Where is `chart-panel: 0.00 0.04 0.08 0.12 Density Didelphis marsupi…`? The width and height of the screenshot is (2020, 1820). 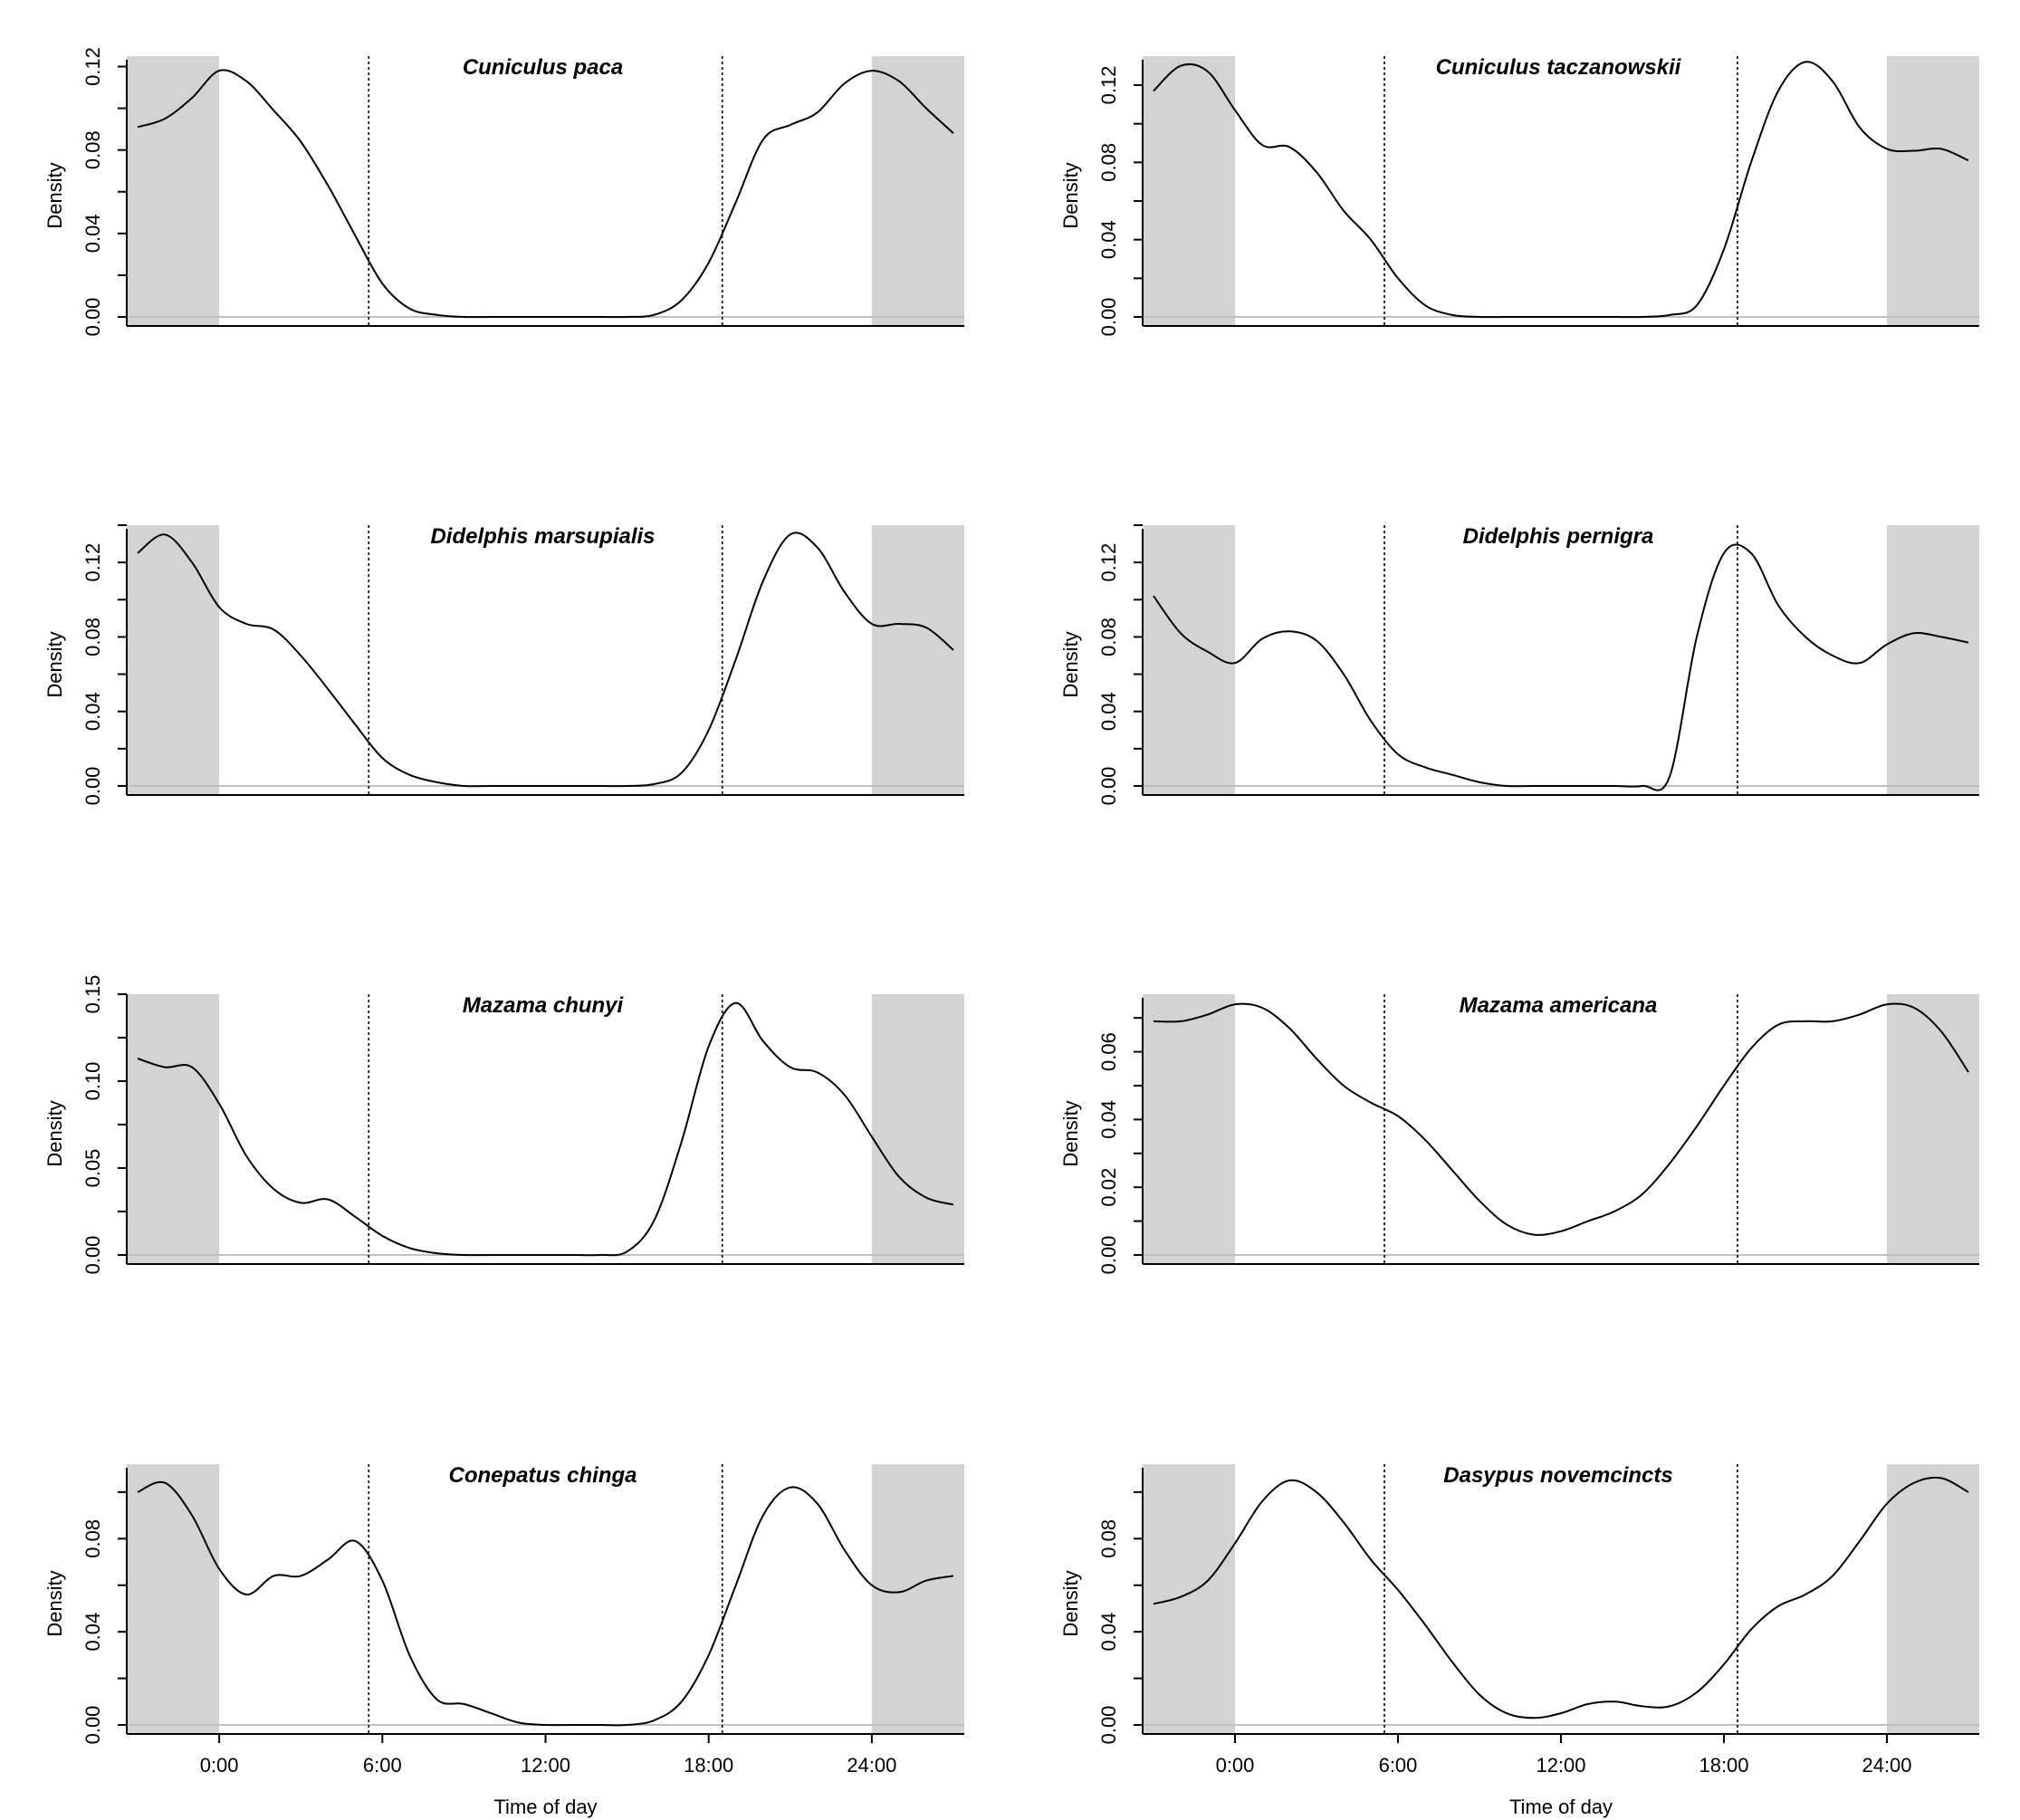
chart-panel: 0.00 0.04 0.08 0.12 Density Didelphis marsupi… is located at coordinates (503, 664).